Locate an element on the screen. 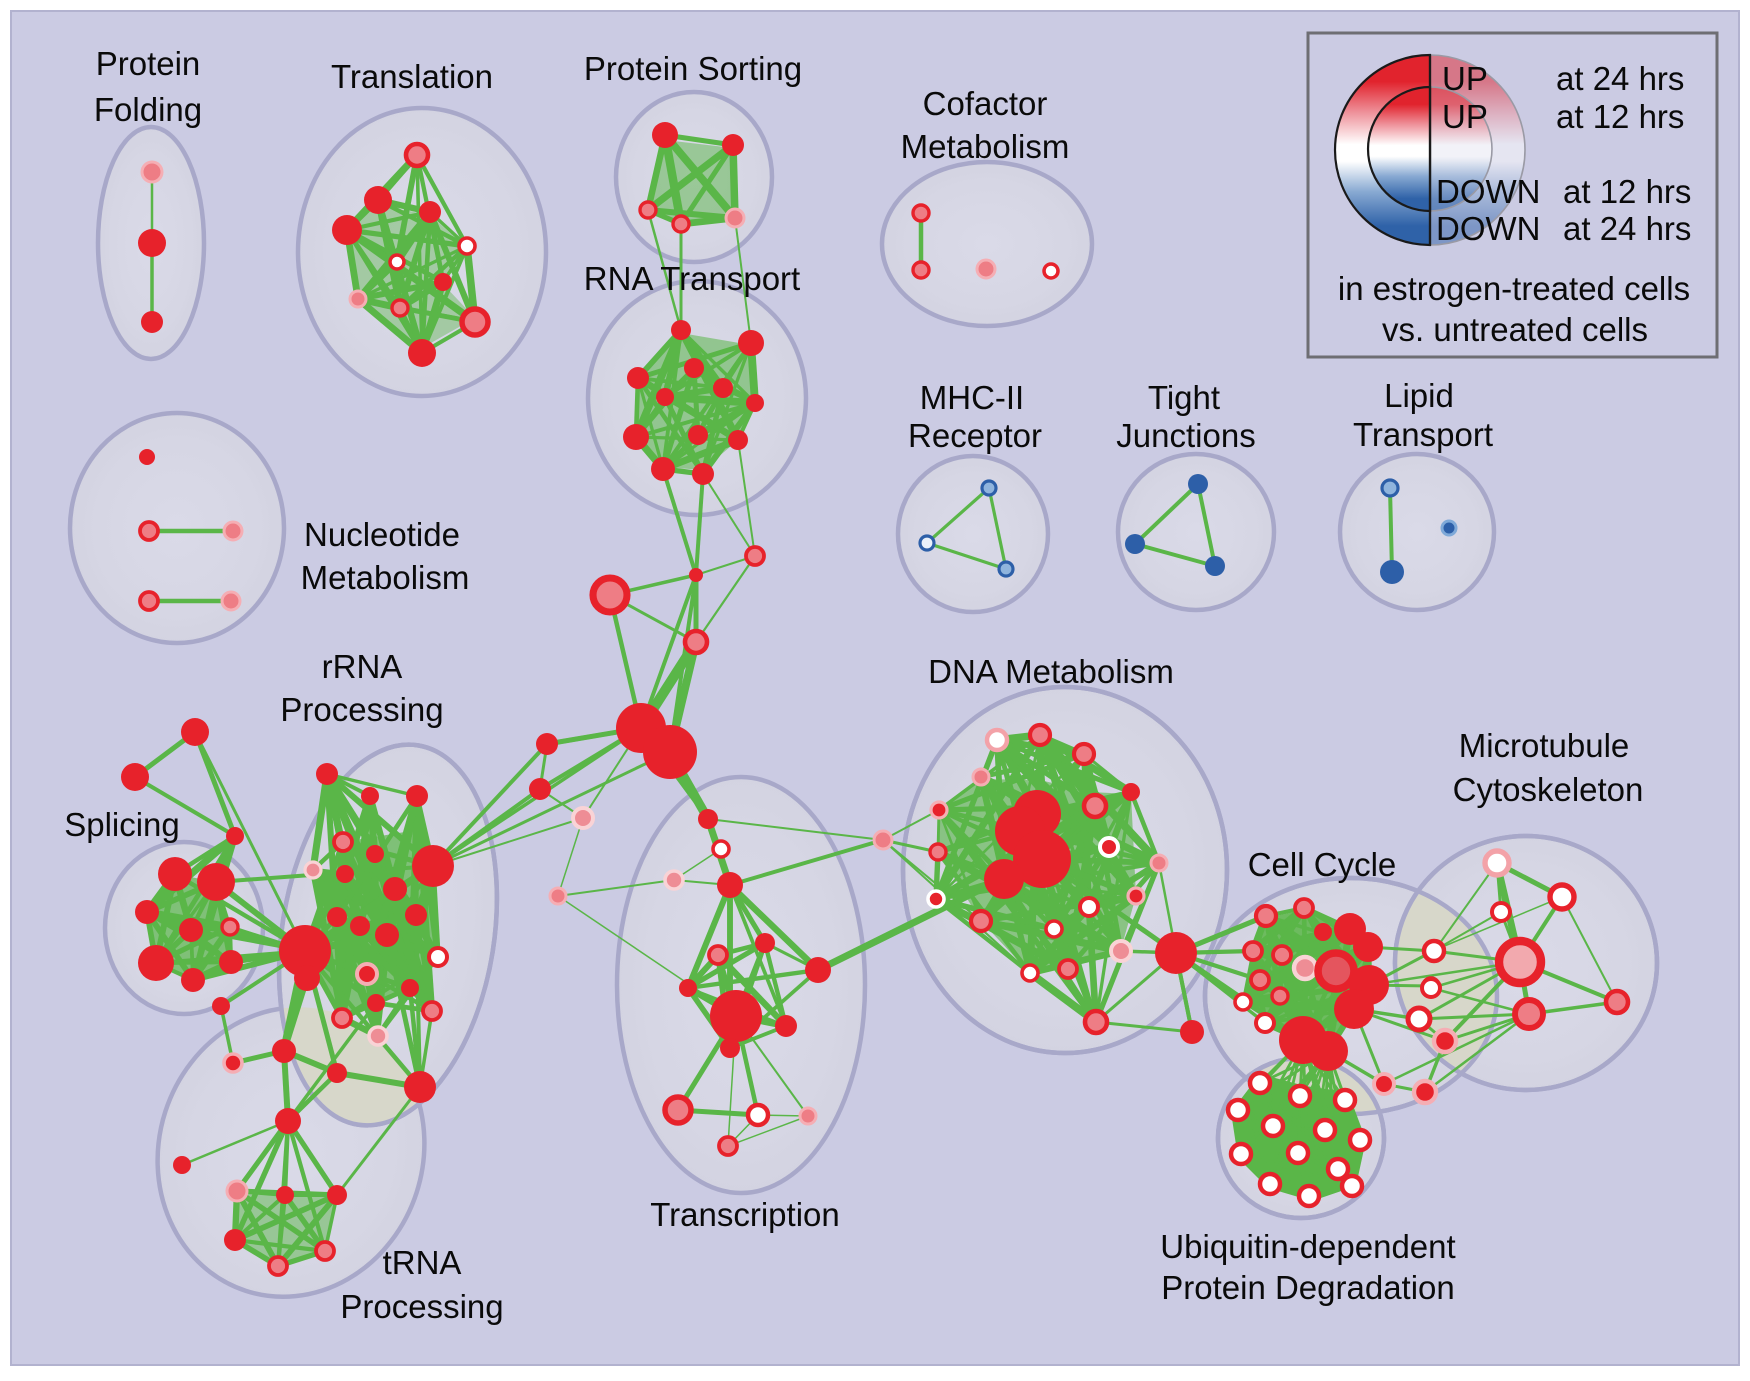 The image size is (1750, 1381). svg-text: Protein Sorting is located at coordinates (693, 68).